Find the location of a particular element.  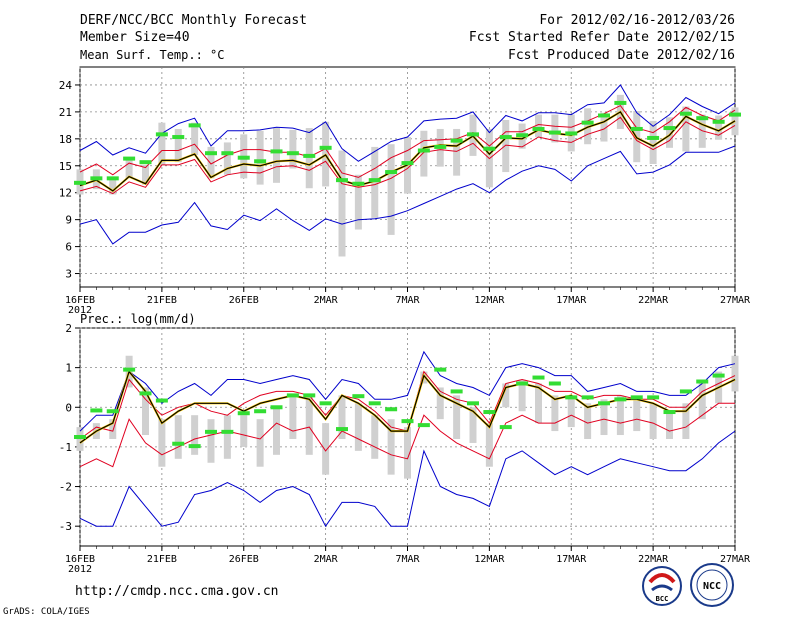

footer-url: http://cmdp.ncc.cma.gov.cn is located at coordinates (177, 591).